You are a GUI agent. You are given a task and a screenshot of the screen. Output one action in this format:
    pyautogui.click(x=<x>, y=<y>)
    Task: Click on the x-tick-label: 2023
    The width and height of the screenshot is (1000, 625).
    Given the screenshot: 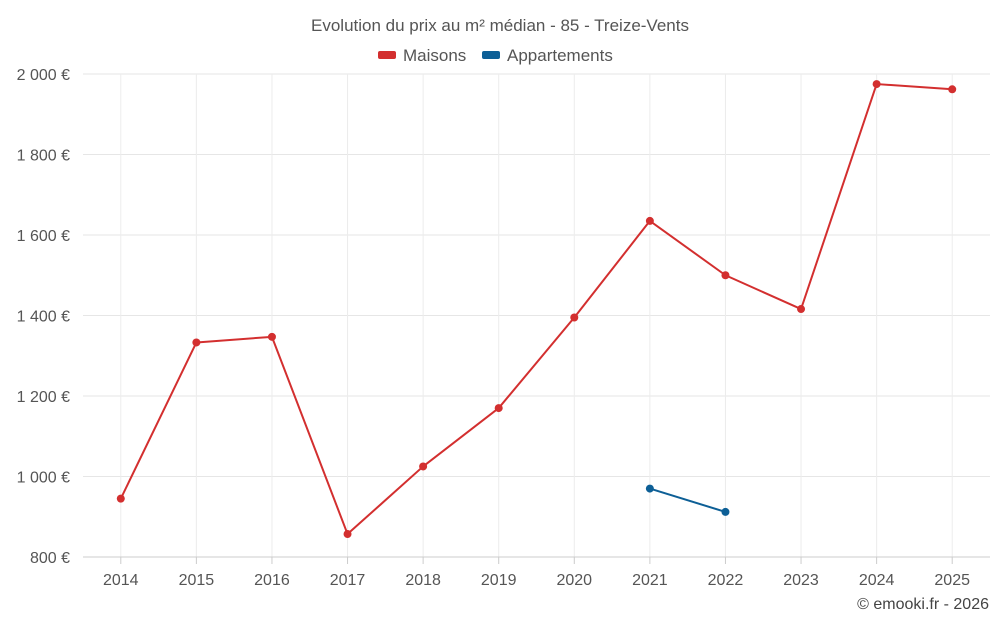 What is the action you would take?
    pyautogui.click(x=801, y=580)
    